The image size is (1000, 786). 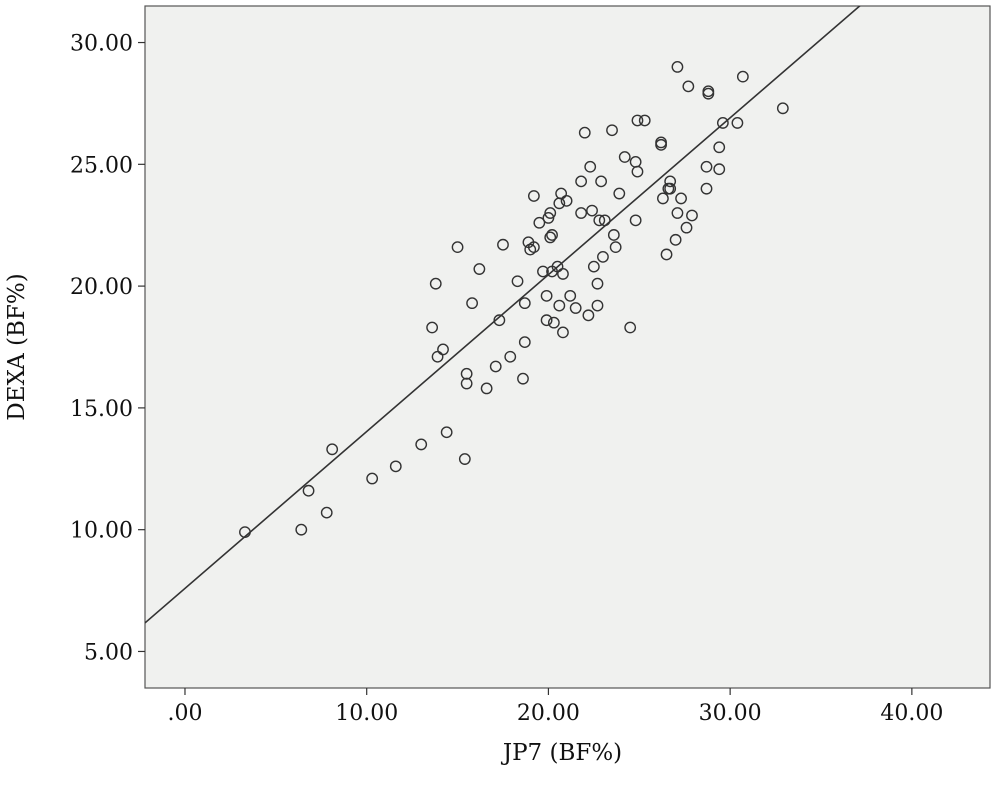 I want to click on y-tick-label: 5.00, so click(x=108, y=652).